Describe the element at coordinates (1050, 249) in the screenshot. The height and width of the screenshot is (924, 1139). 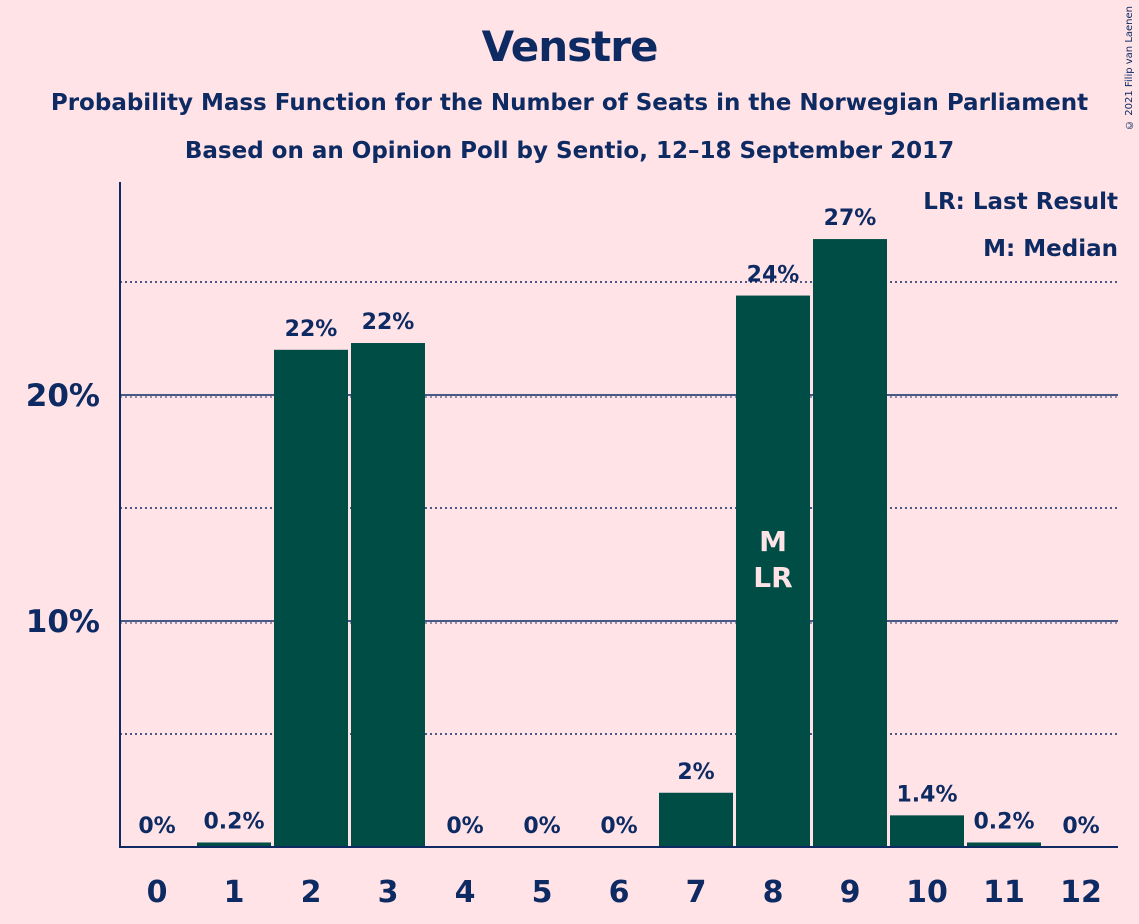
I see `legend-entry: M: Median` at that location.